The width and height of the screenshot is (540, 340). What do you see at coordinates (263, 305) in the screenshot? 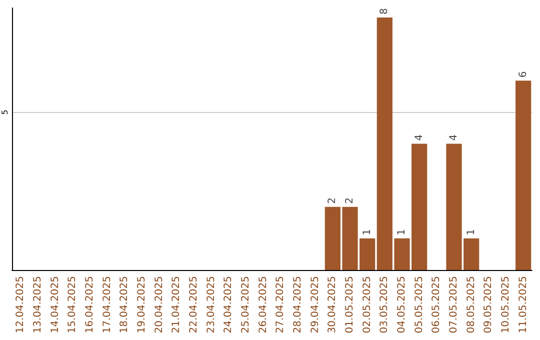
I see `x-tick-label: 26.04.2025` at bounding box center [263, 305].